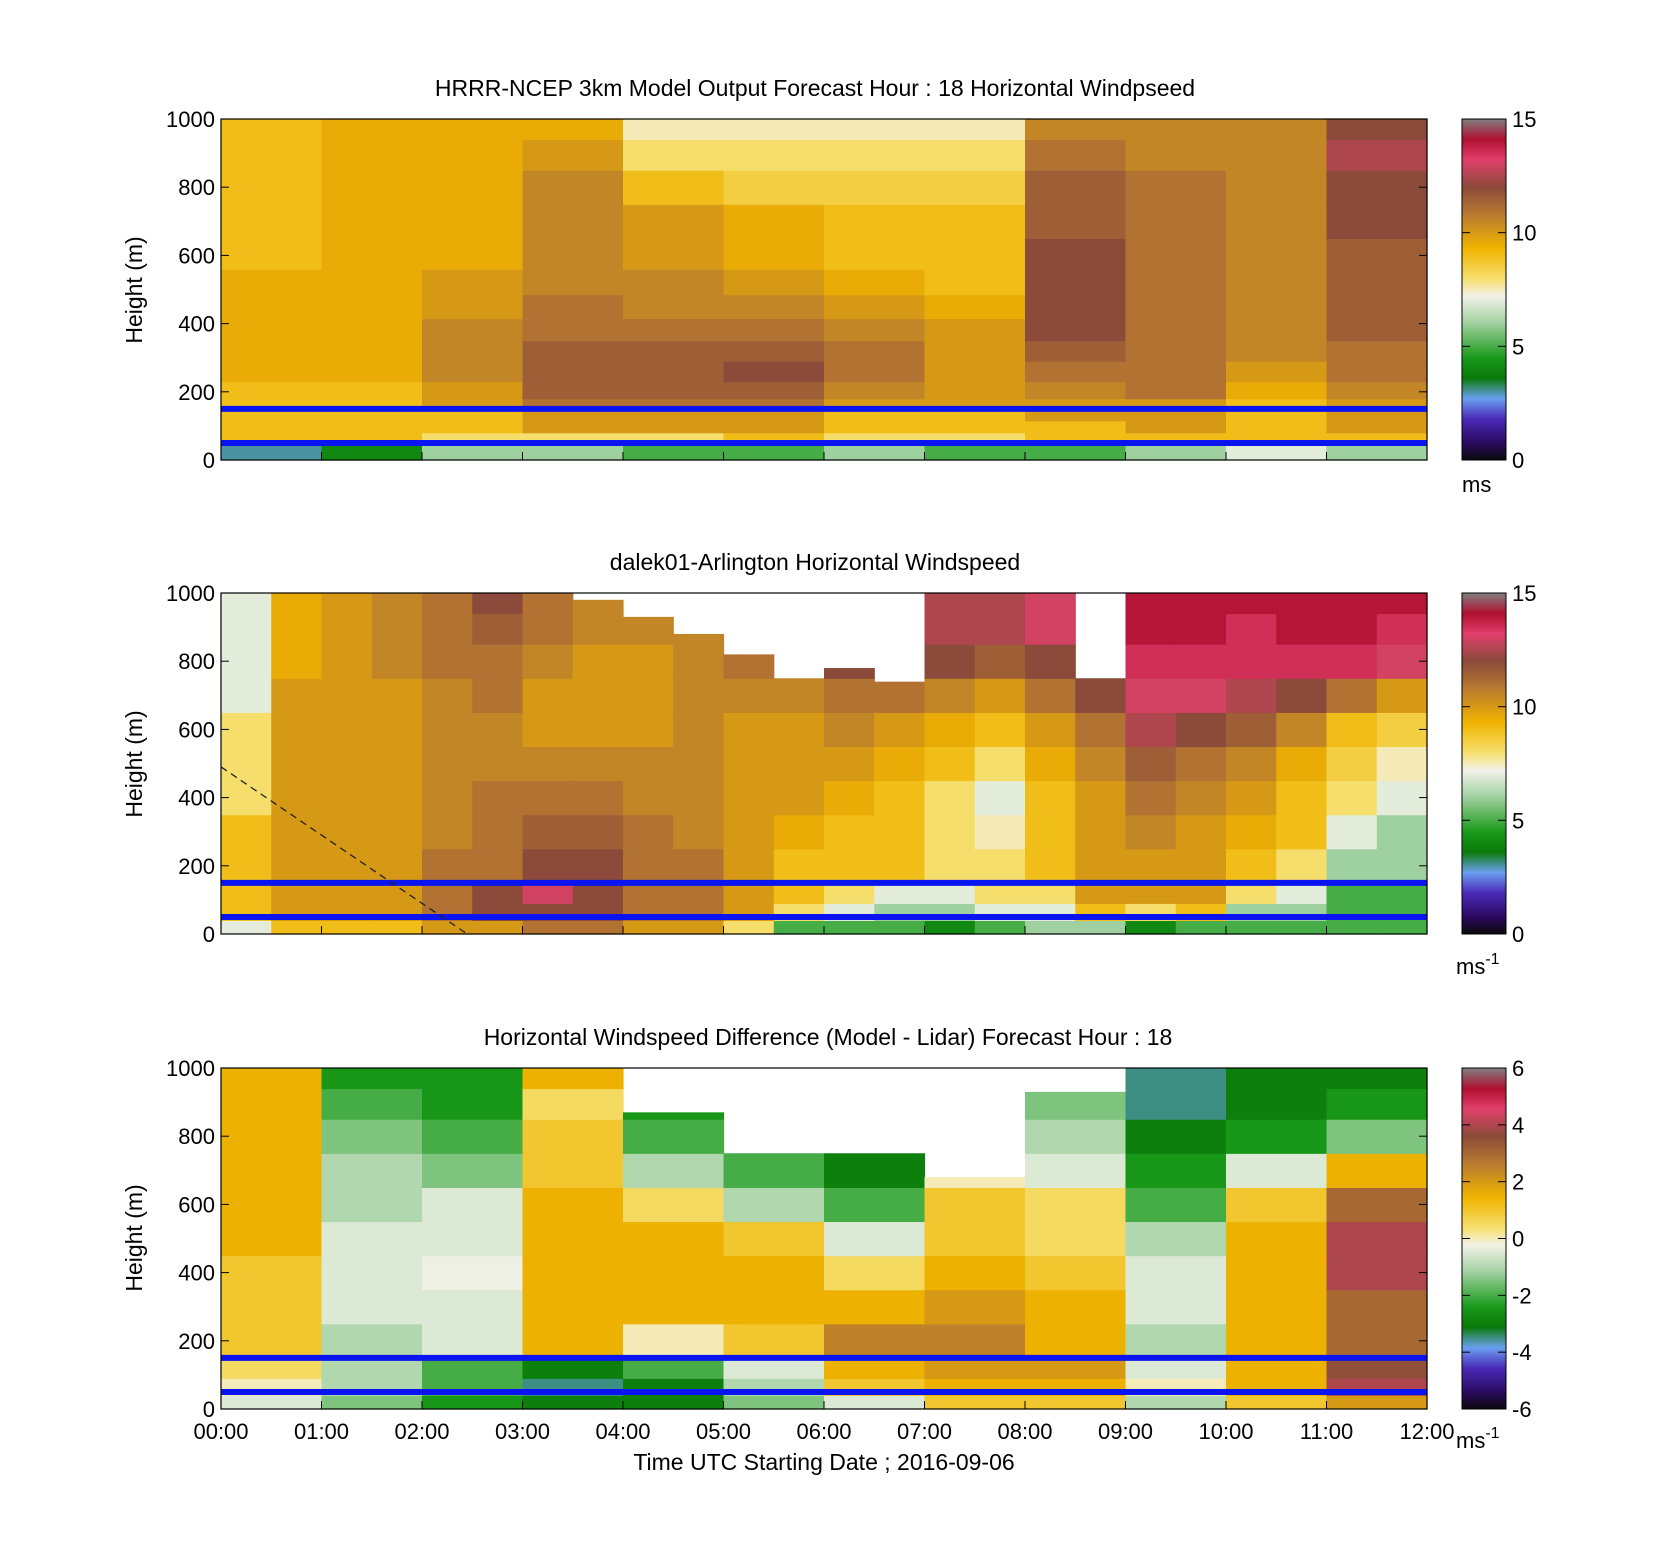  What do you see at coordinates (815, 562) in the screenshot?
I see `panel-title: dalek01-Arlington Horizontal Windspeed` at bounding box center [815, 562].